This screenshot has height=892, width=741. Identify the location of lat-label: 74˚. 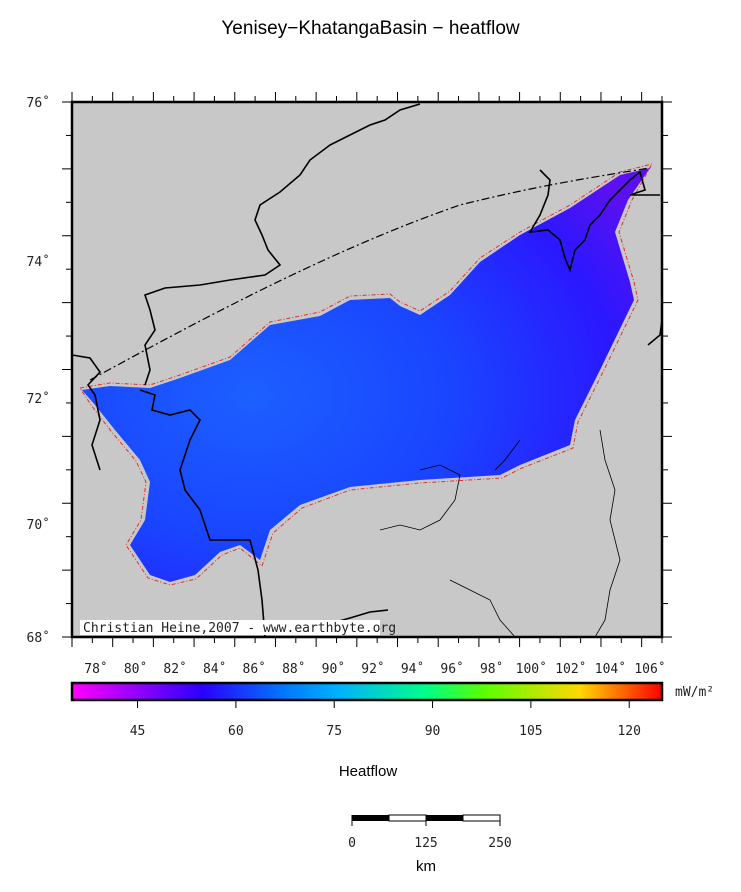
(38, 262).